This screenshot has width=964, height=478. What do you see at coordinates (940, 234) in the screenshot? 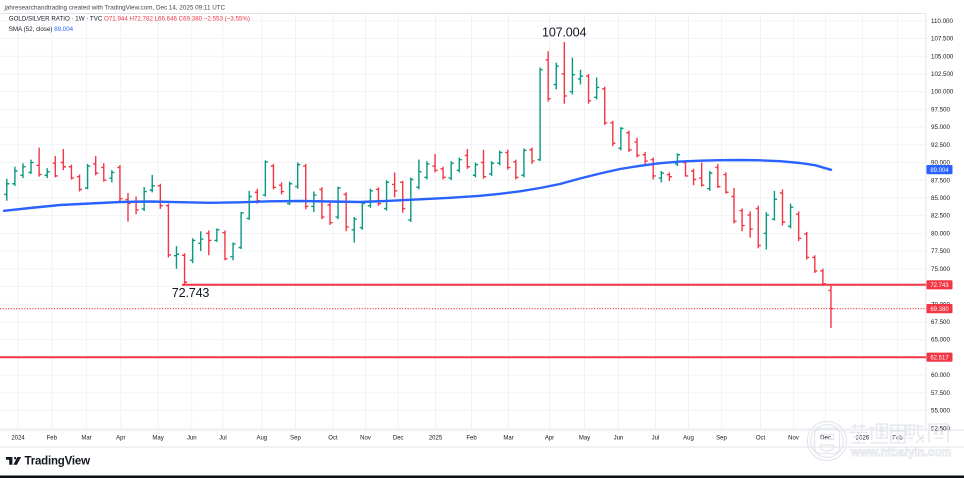
I see `svg-text: 80.000` at bounding box center [940, 234].